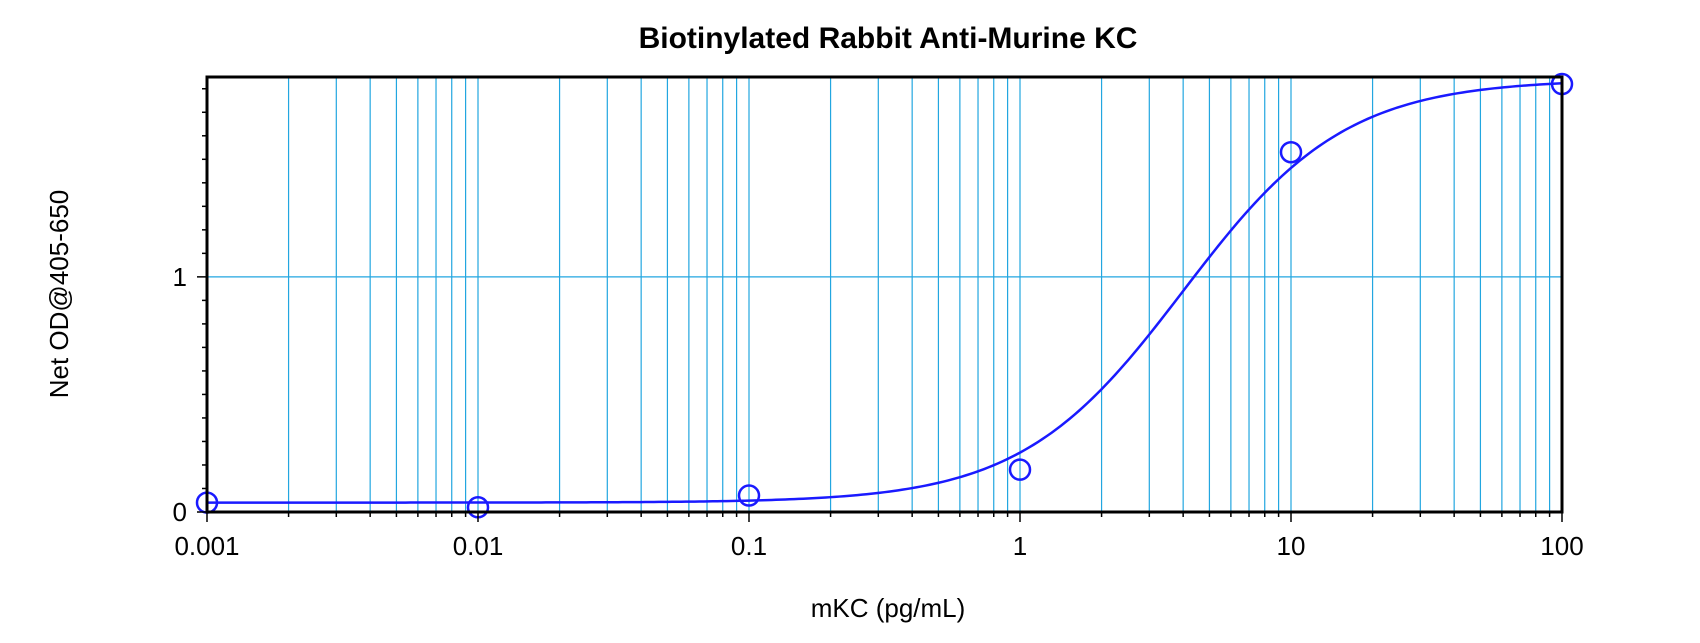 The width and height of the screenshot is (1700, 643). What do you see at coordinates (888, 38) in the screenshot?
I see `chart-title: Biotinylated Rabbit Anti-Murine KC` at bounding box center [888, 38].